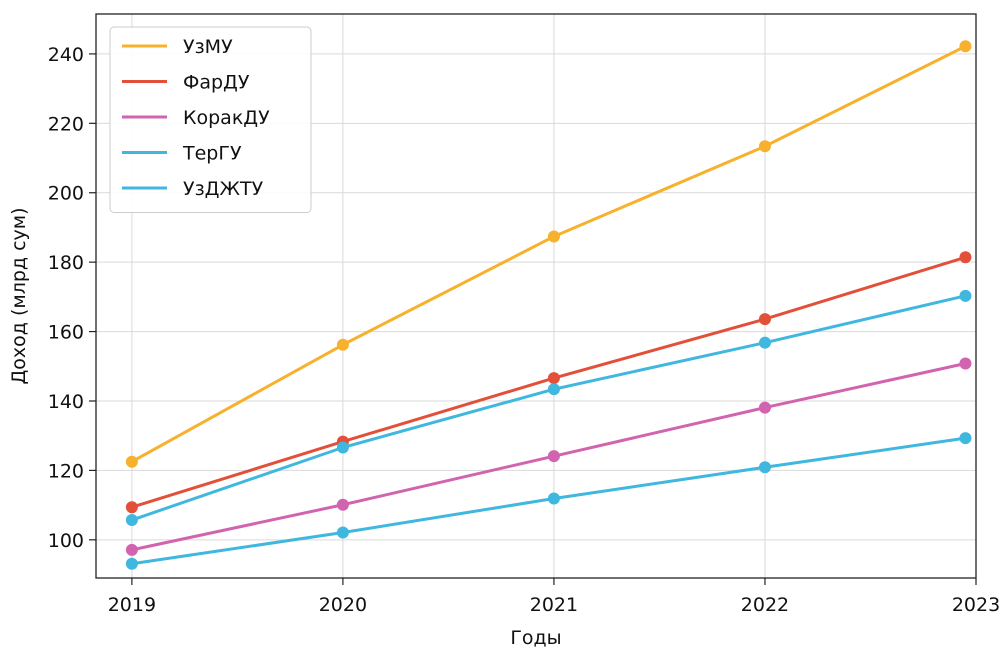  I want to click on legend-label: КоракДУ, so click(226, 118).